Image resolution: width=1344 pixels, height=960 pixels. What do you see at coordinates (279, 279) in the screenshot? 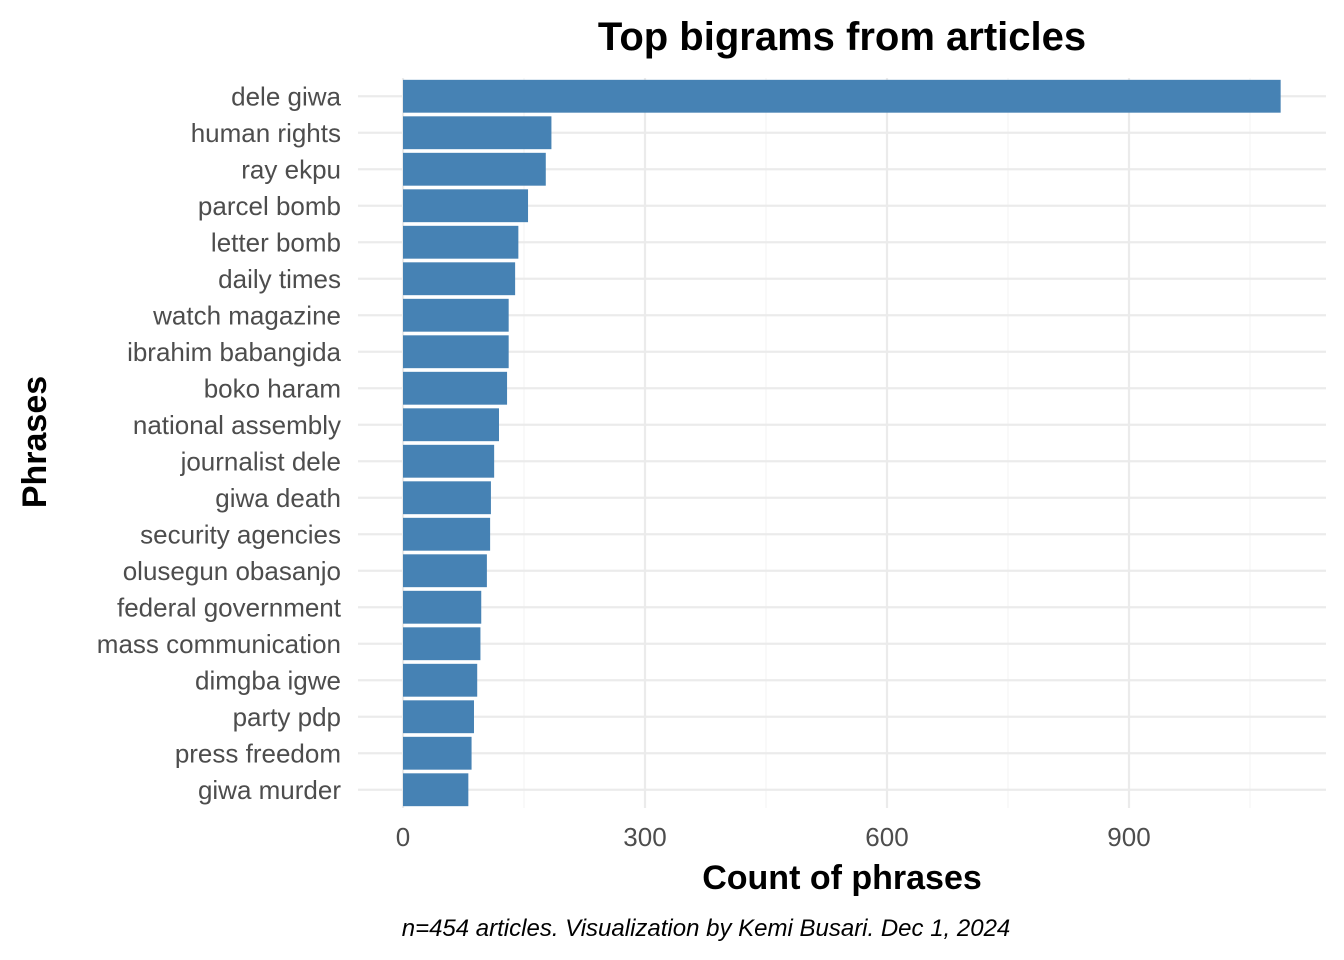
I see `y-tick-label: daily times` at bounding box center [279, 279].